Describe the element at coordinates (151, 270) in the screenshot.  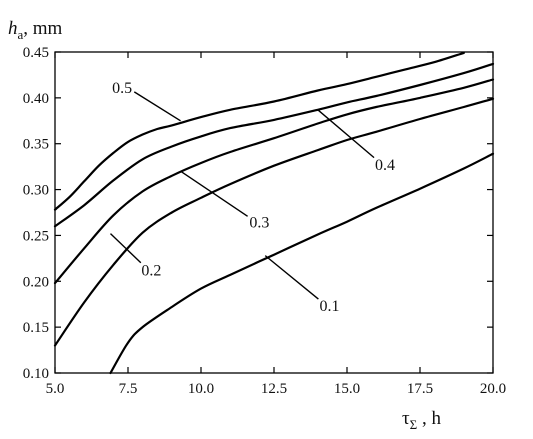
I see `series-label: 0.2` at that location.